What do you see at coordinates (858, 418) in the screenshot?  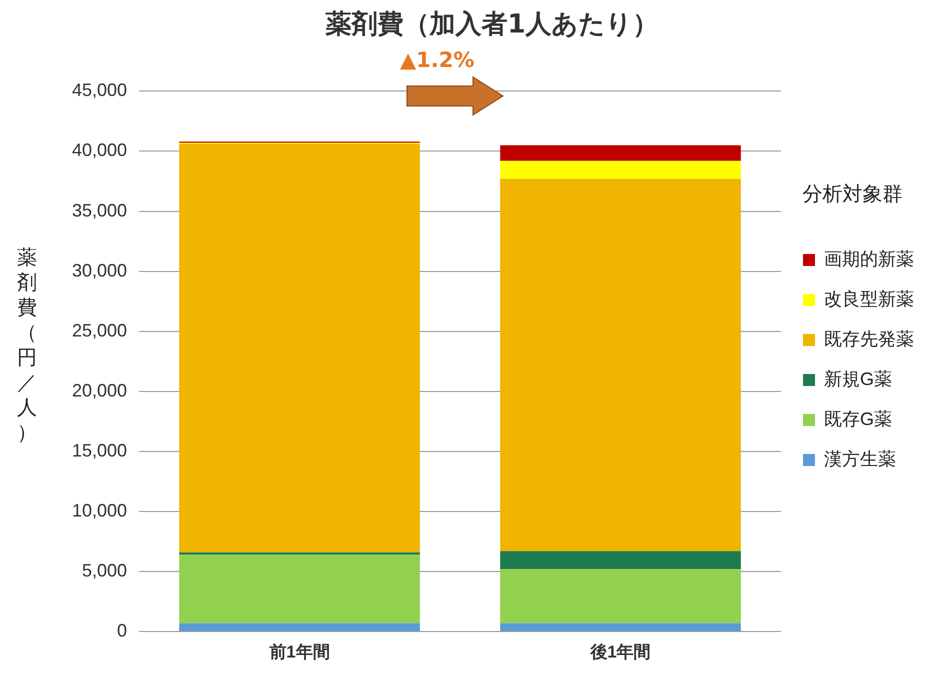 I see `legend-label: 既存G薬` at bounding box center [858, 418].